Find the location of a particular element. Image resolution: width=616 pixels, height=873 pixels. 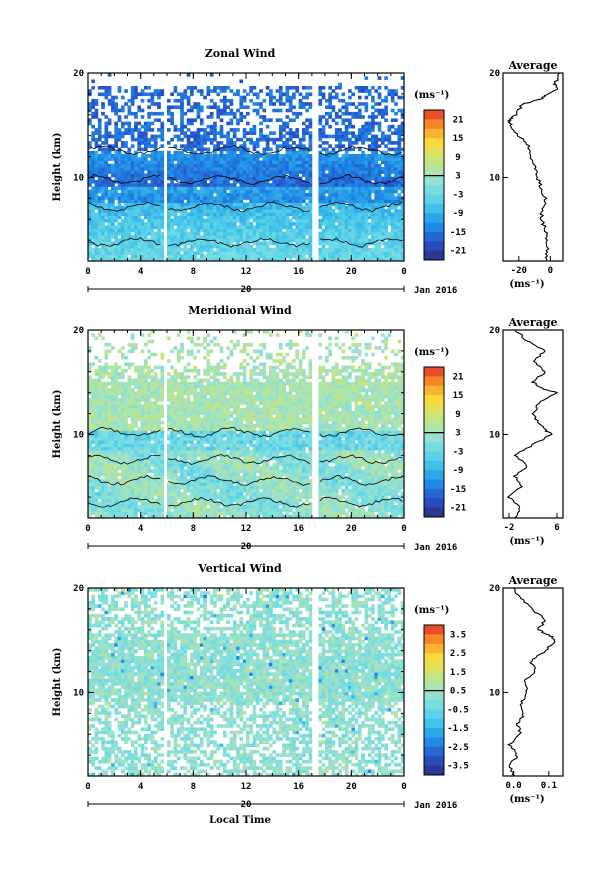

heatmap-cells is located at coordinates (246, 424).